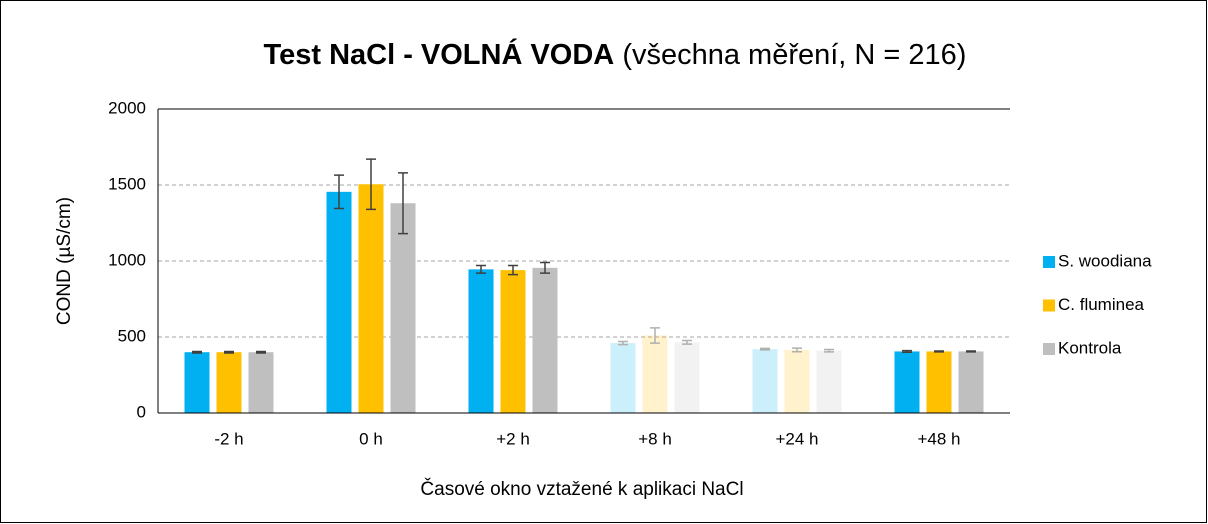 The height and width of the screenshot is (524, 1208). What do you see at coordinates (1105, 260) in the screenshot?
I see `legend-label: S. woodiana` at bounding box center [1105, 260].